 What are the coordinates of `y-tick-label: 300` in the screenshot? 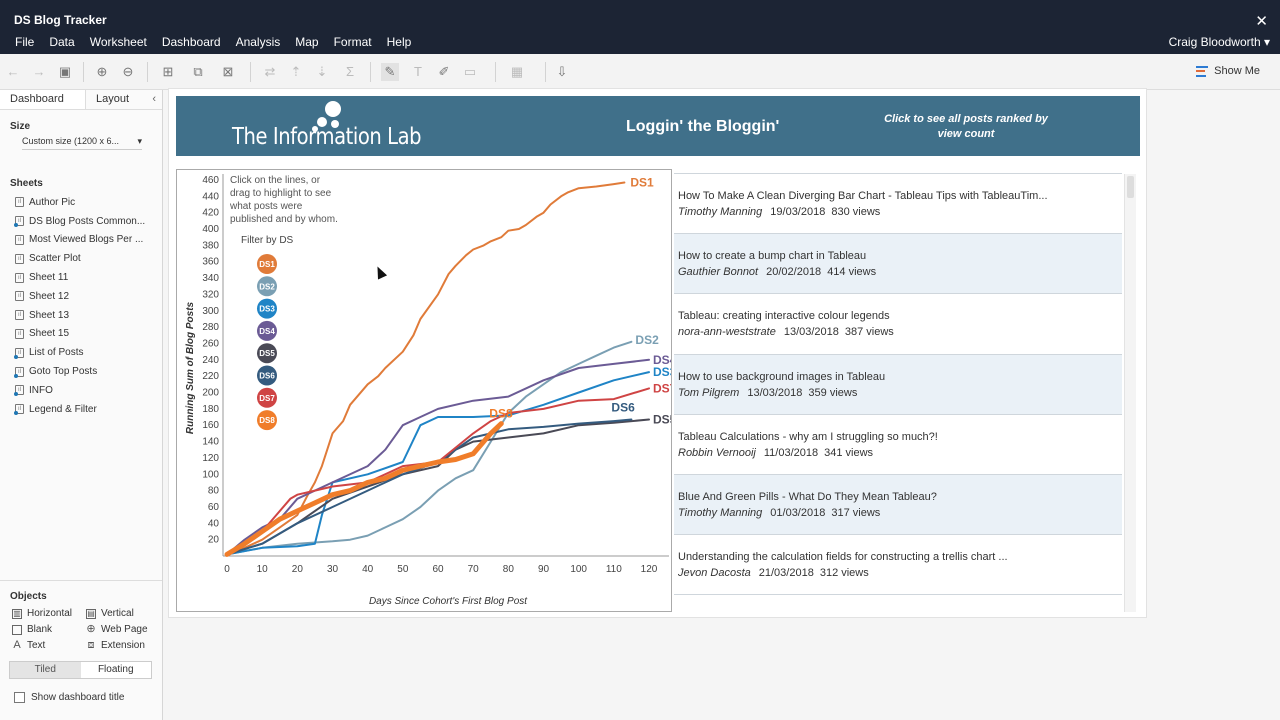 It's located at (210, 311).